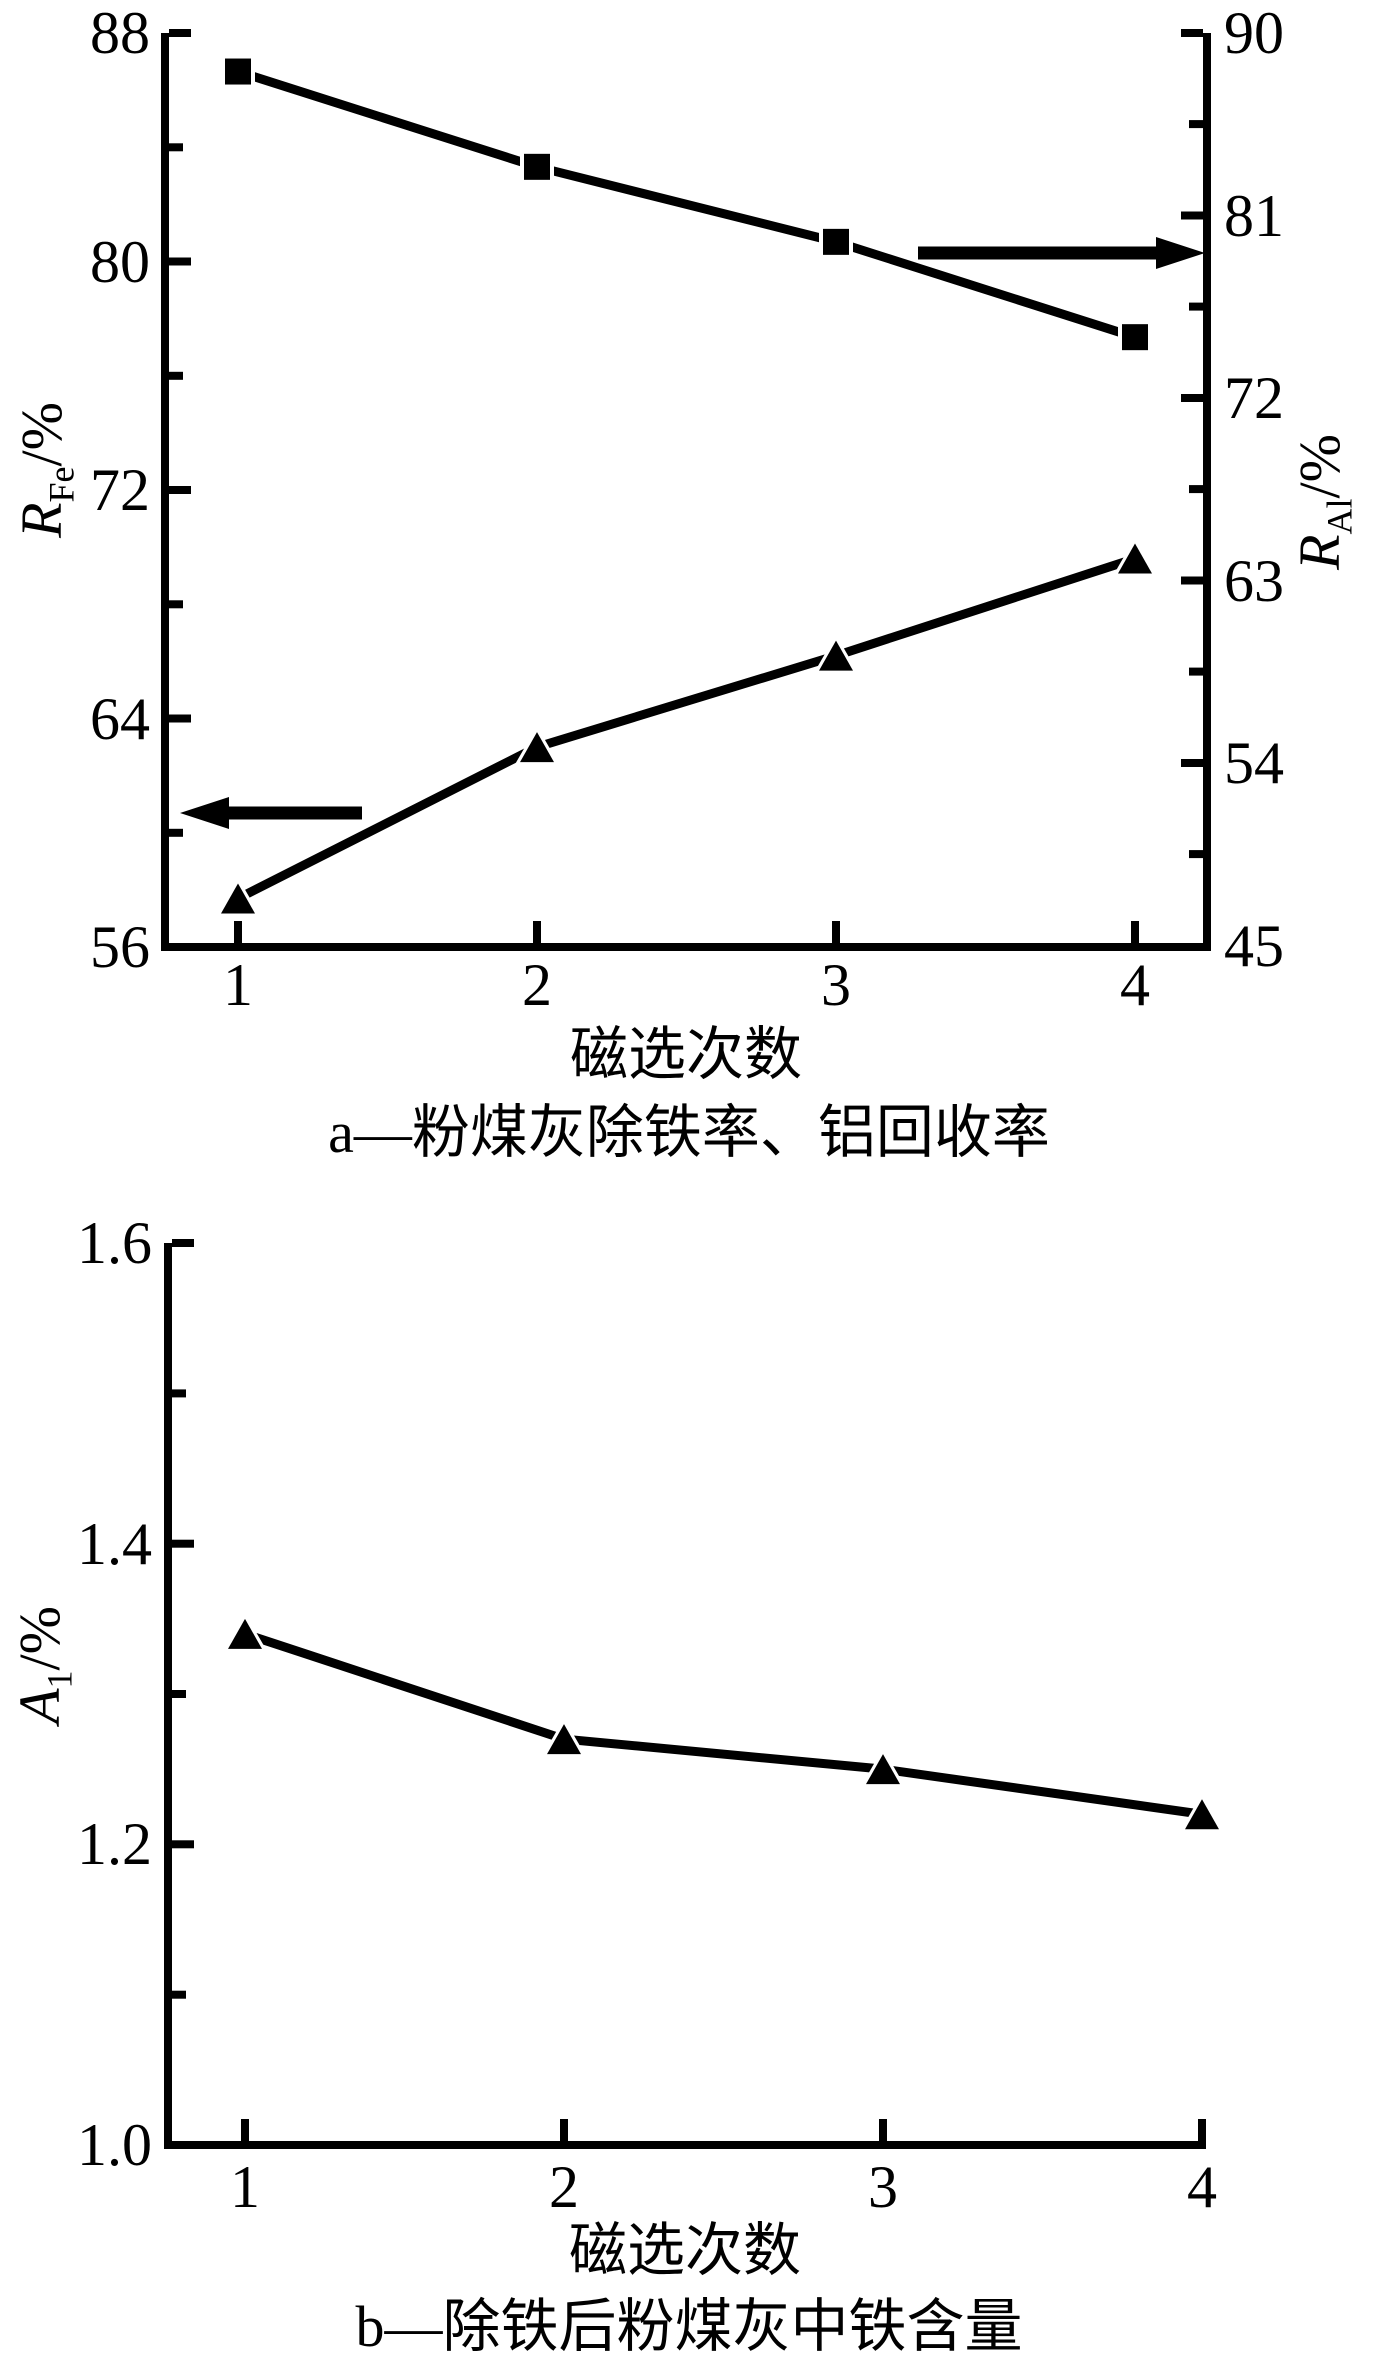  What do you see at coordinates (1254, 763) in the screenshot?
I see `panel-a-right-tick-label: 54` at bounding box center [1254, 763].